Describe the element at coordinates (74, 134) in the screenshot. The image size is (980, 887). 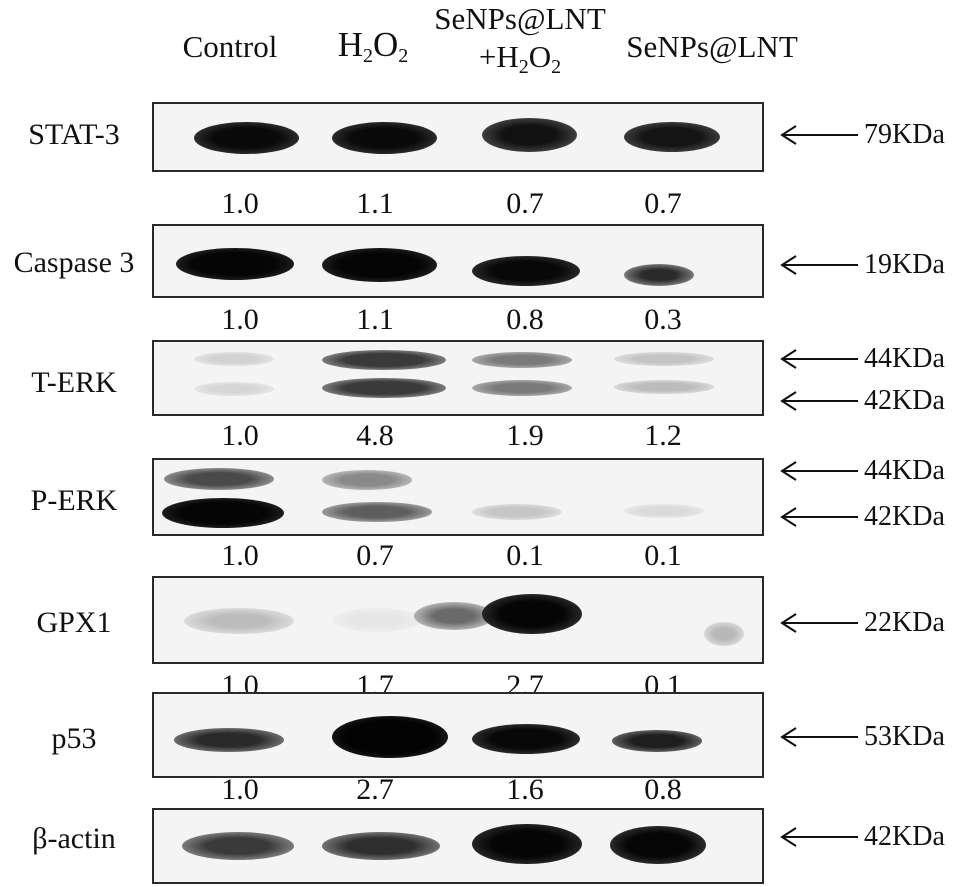
I see `row-label-stat3: STAT-3` at that location.